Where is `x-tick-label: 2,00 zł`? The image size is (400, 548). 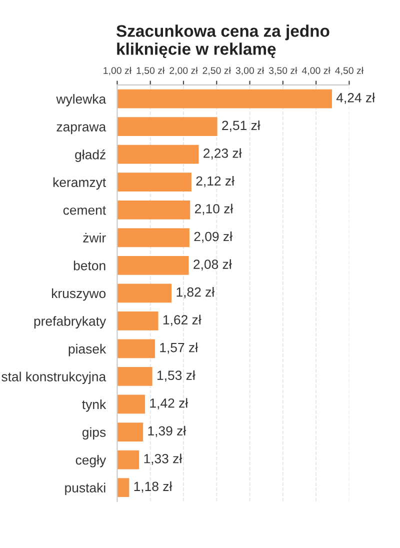
x-tick-label: 2,00 zł is located at coordinates (184, 71).